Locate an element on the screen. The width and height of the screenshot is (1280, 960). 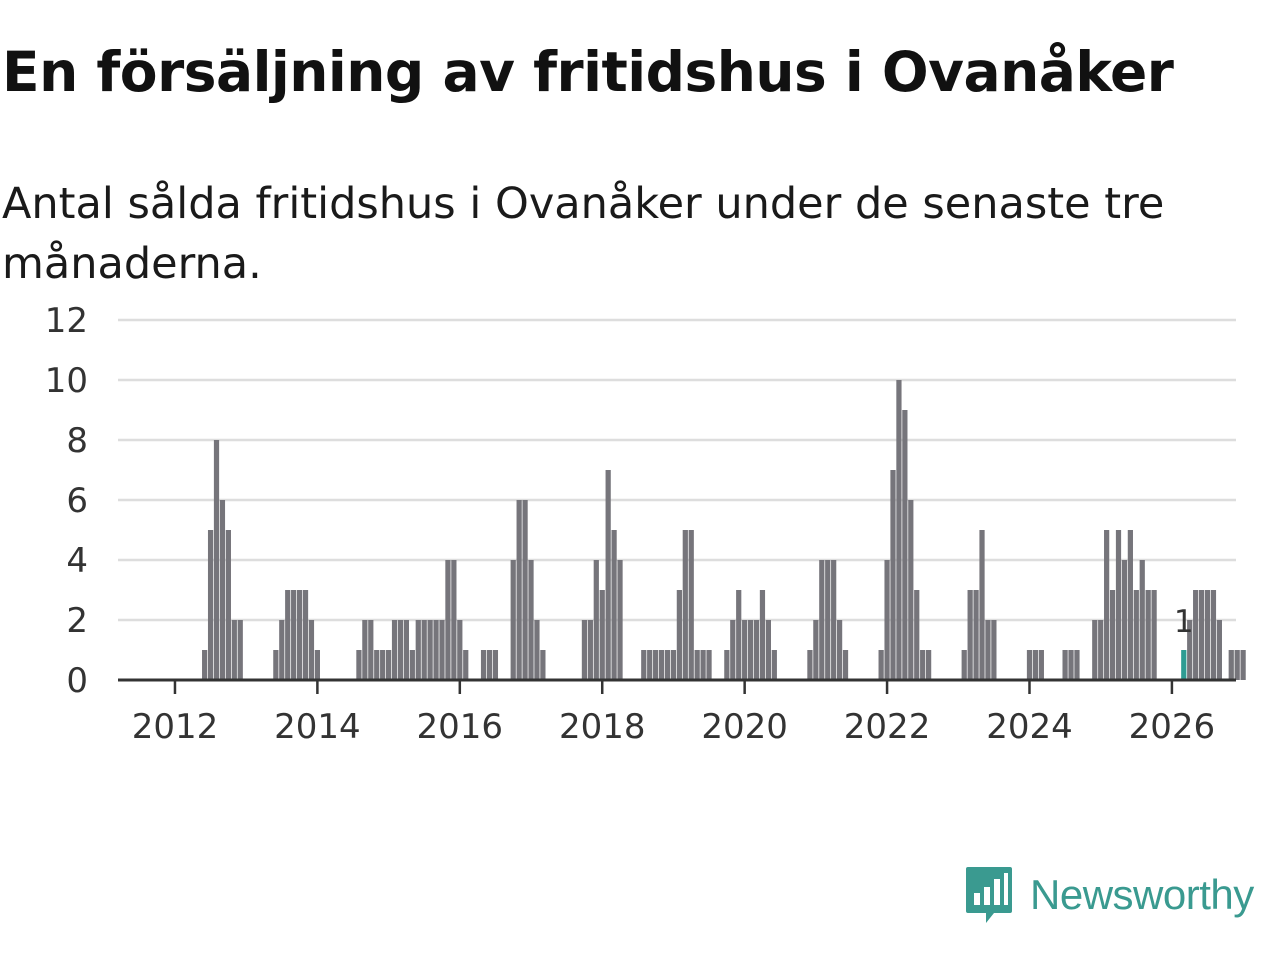
brand-logo: Newsworthy is located at coordinates (1109, 895).